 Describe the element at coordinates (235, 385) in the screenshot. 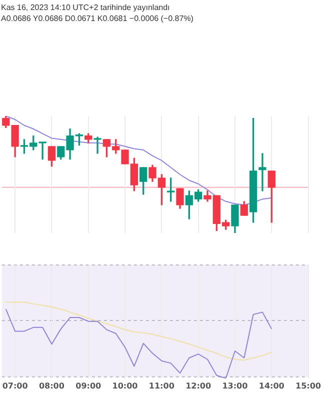

I see `x-tick-label: 13:00` at that location.